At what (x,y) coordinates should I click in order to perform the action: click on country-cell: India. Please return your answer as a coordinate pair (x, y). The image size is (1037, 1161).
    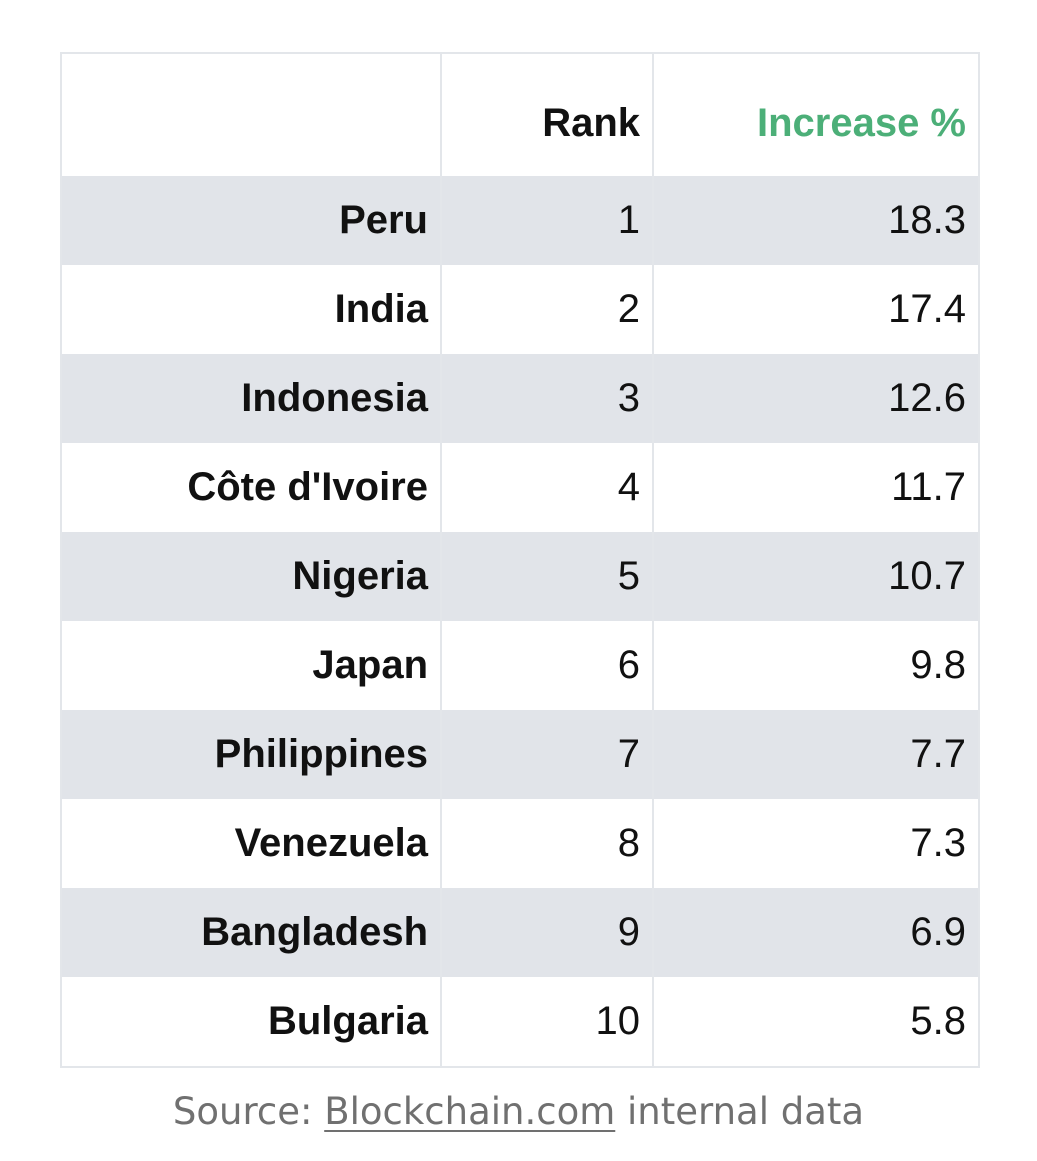
    Looking at the image, I should click on (251, 309).